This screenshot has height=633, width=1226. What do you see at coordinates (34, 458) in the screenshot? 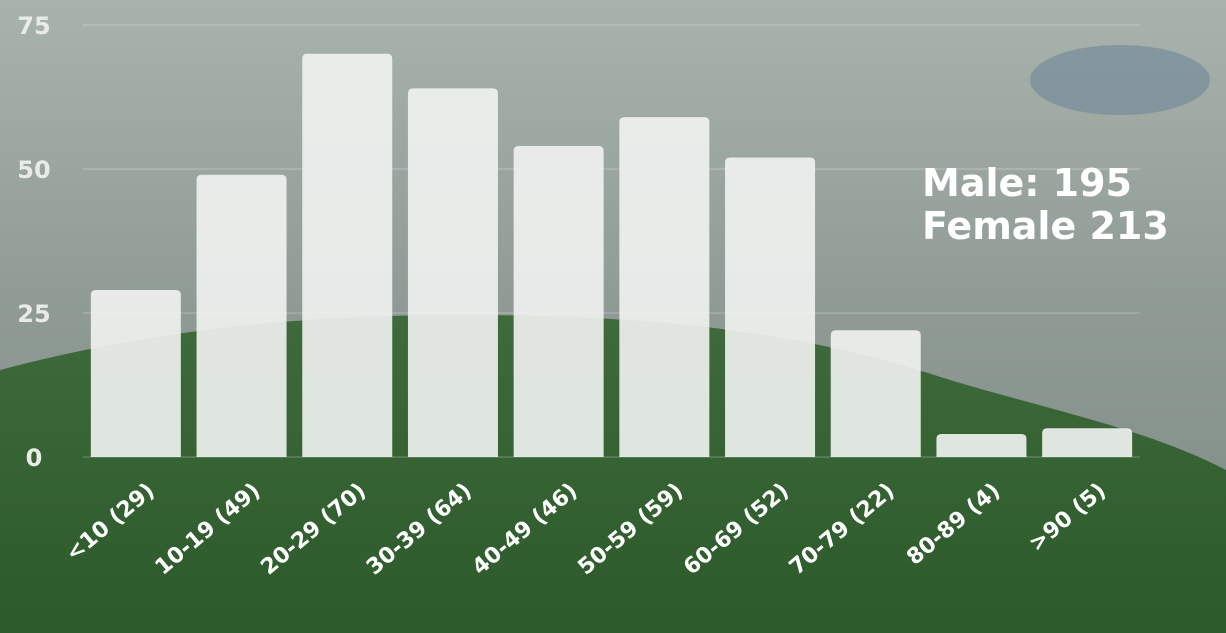
I see `y-tick-label: 0` at bounding box center [34, 458].